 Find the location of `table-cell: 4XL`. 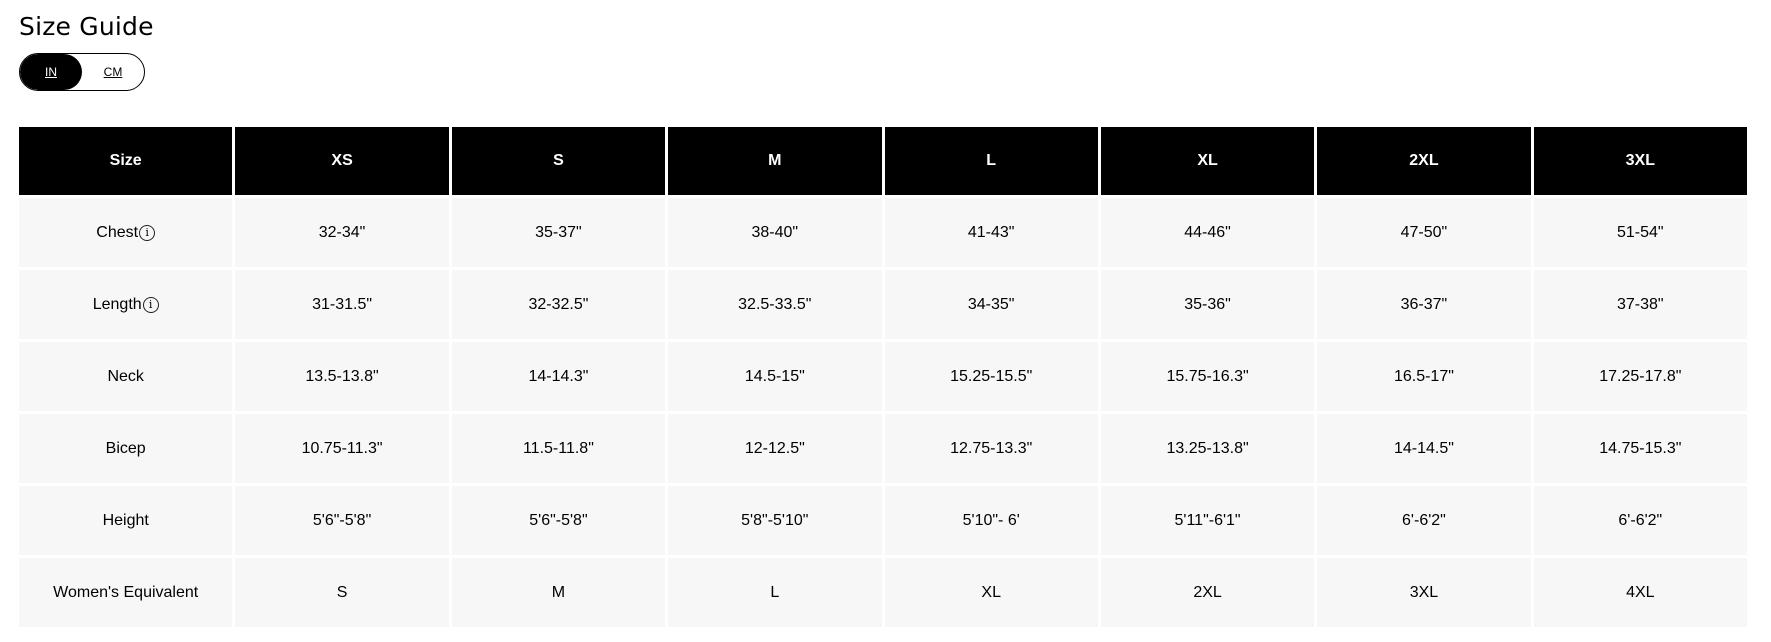

table-cell: 4XL is located at coordinates (1640, 592).